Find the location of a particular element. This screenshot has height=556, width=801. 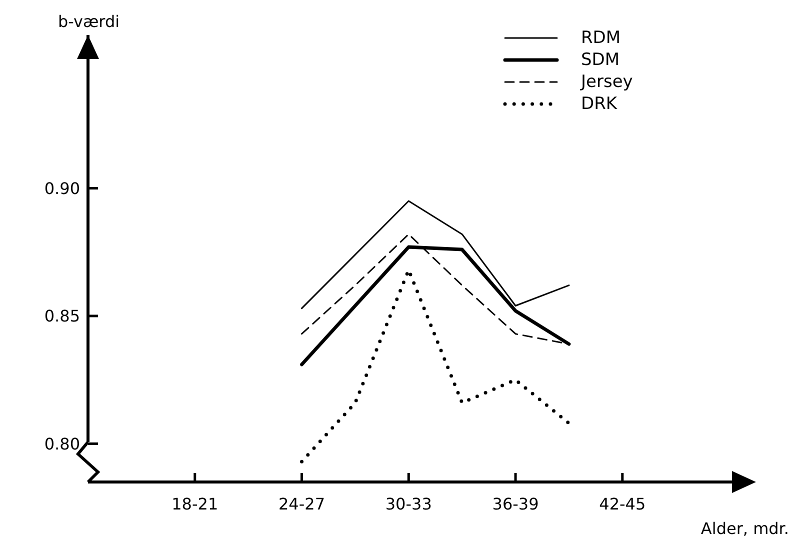

y-tick-label: 0.85 is located at coordinates (62, 316).